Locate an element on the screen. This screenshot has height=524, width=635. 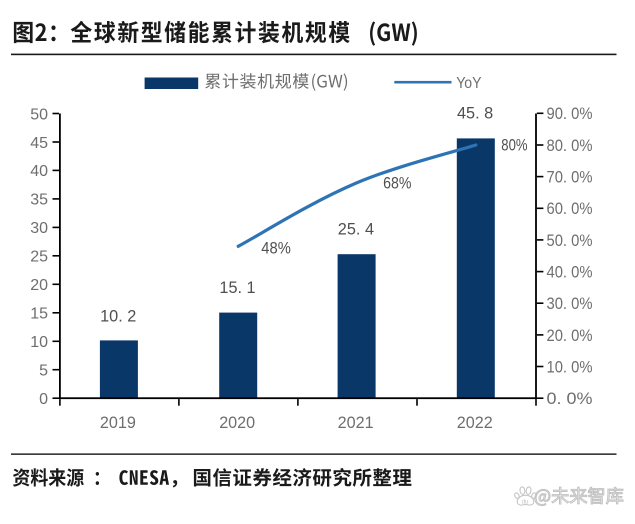
svg-text: 0 is located at coordinates (43, 399).